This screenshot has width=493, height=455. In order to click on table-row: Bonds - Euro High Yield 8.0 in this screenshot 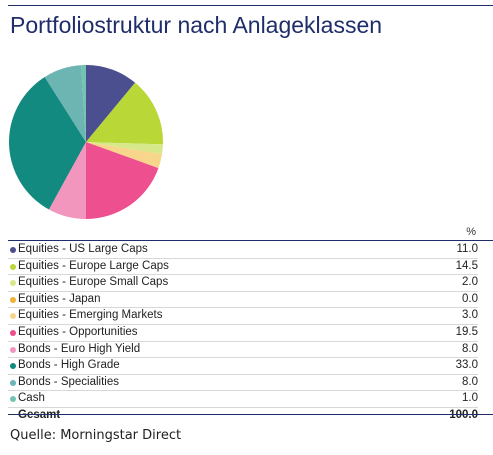, I will do `click(243, 350)`.